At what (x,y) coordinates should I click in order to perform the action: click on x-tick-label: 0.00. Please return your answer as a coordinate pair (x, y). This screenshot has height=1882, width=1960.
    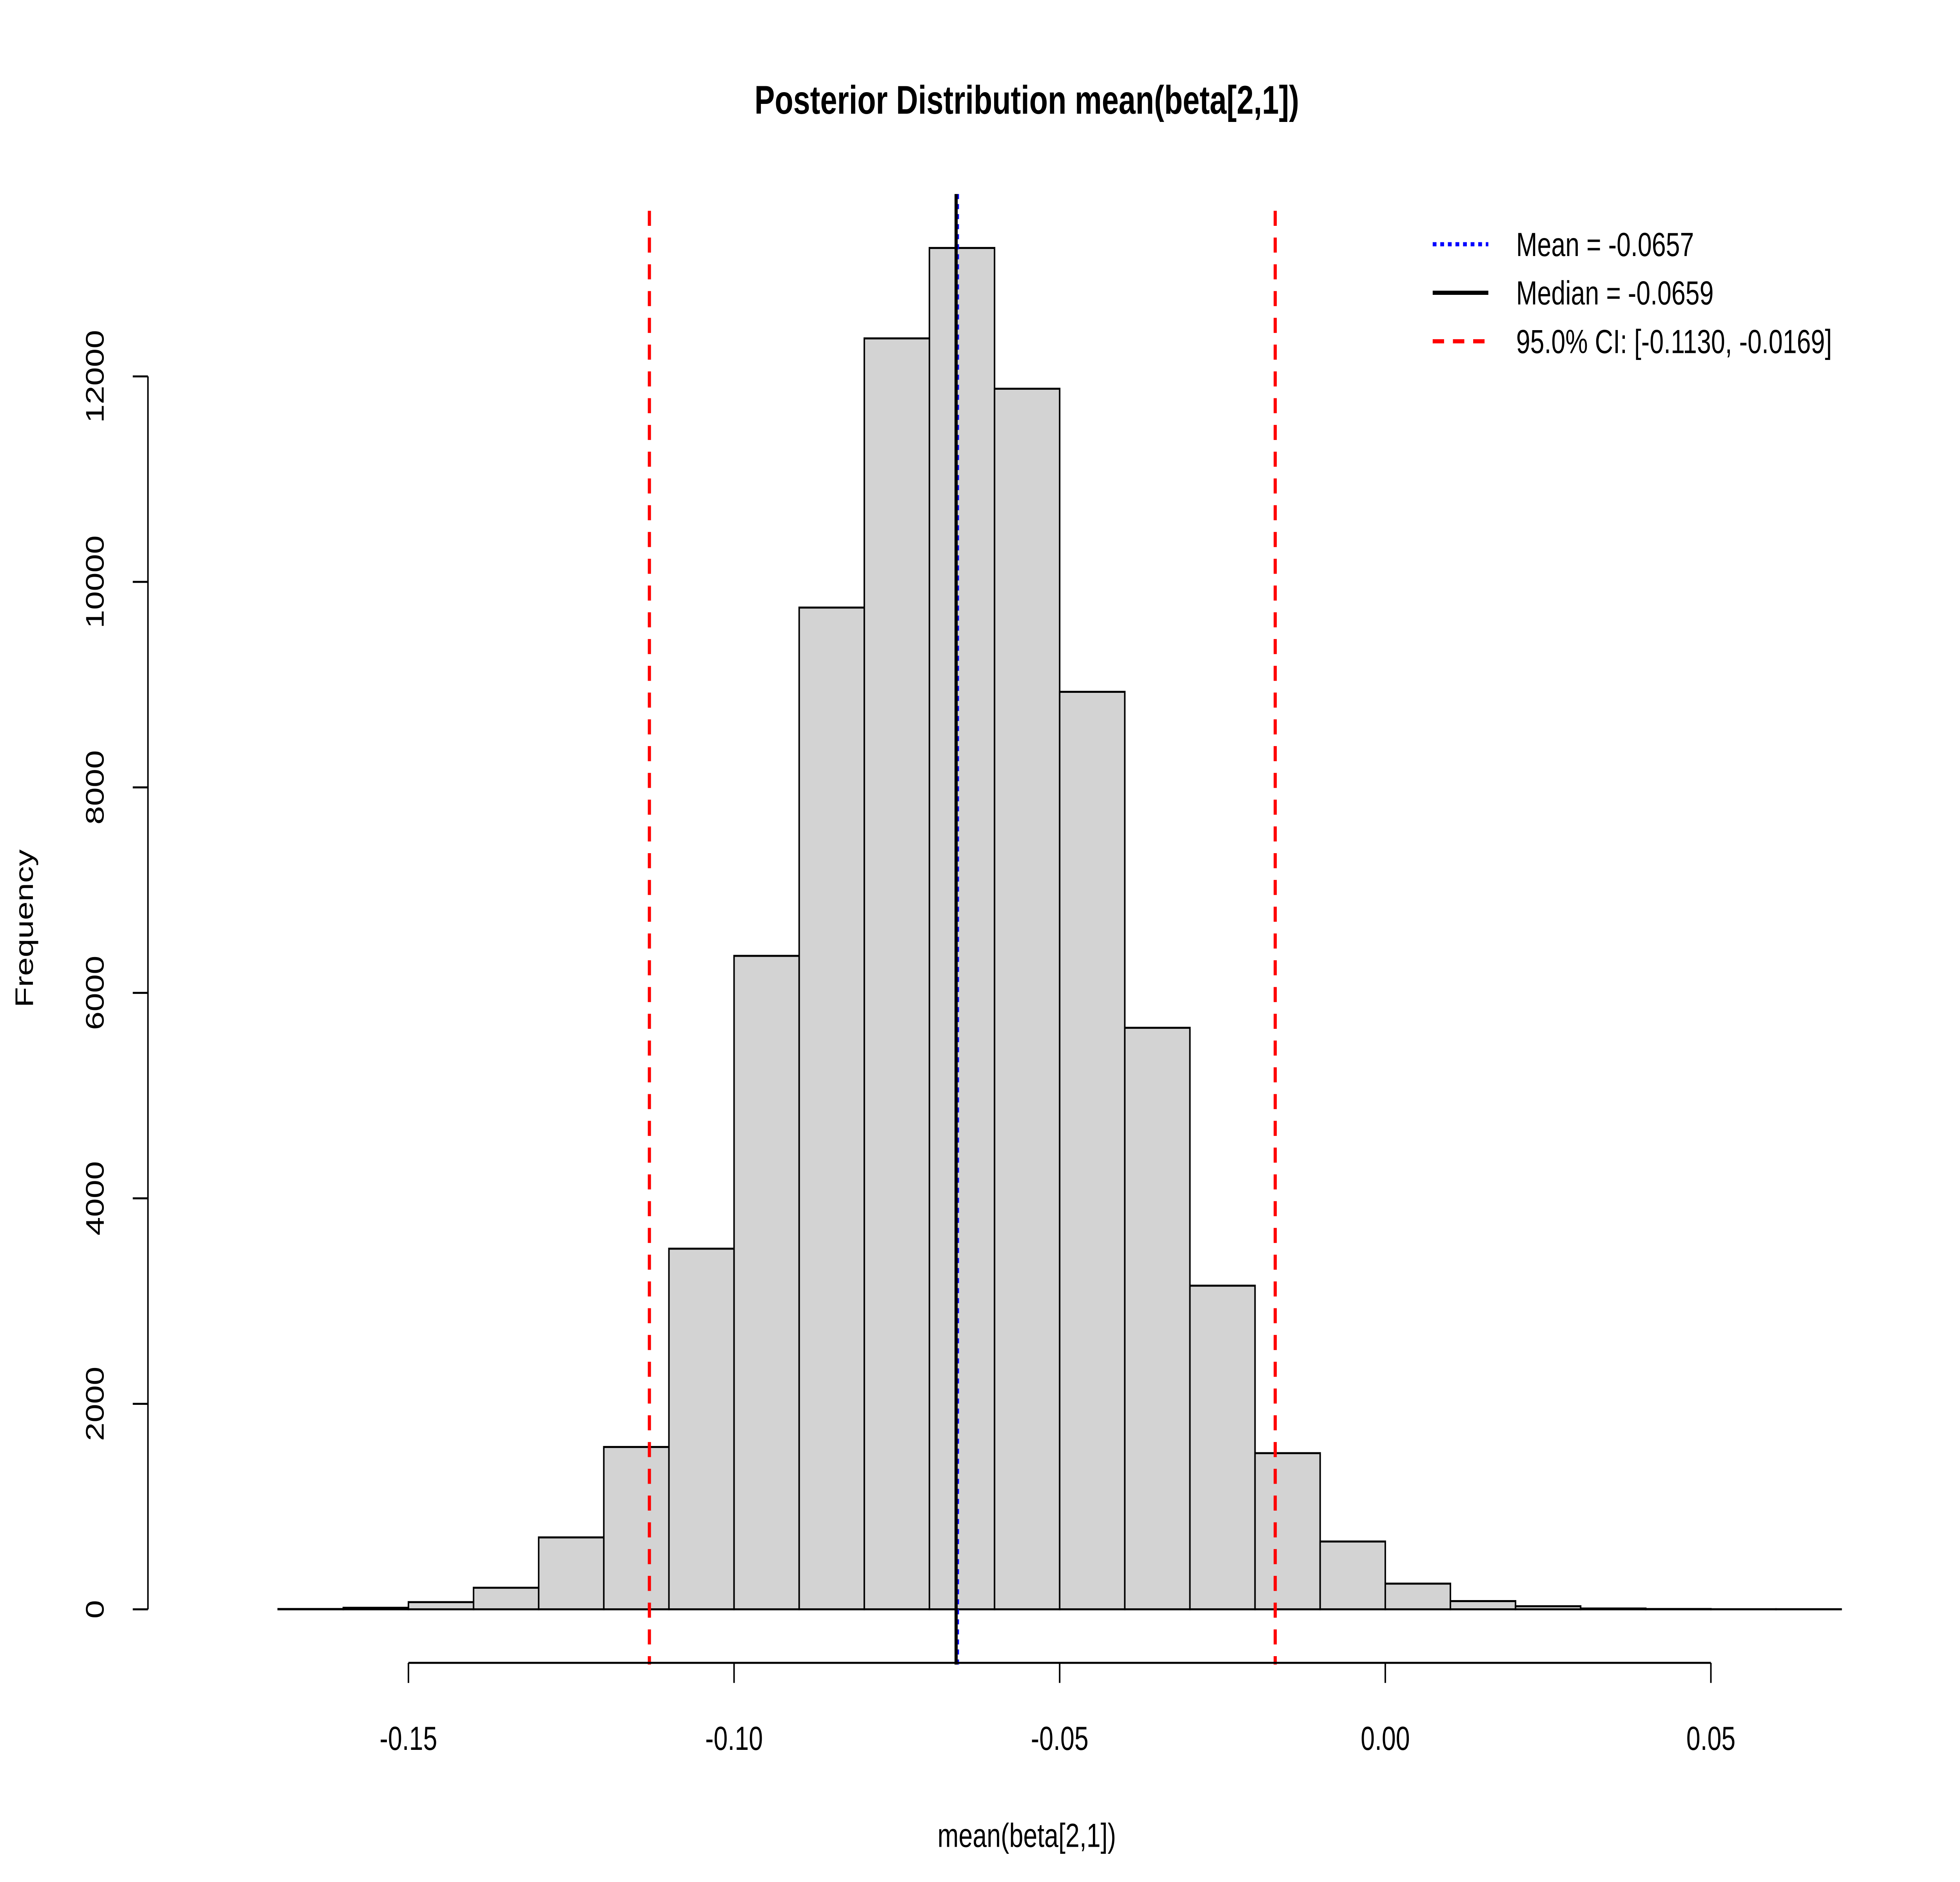
    Looking at the image, I should click on (1385, 1738).